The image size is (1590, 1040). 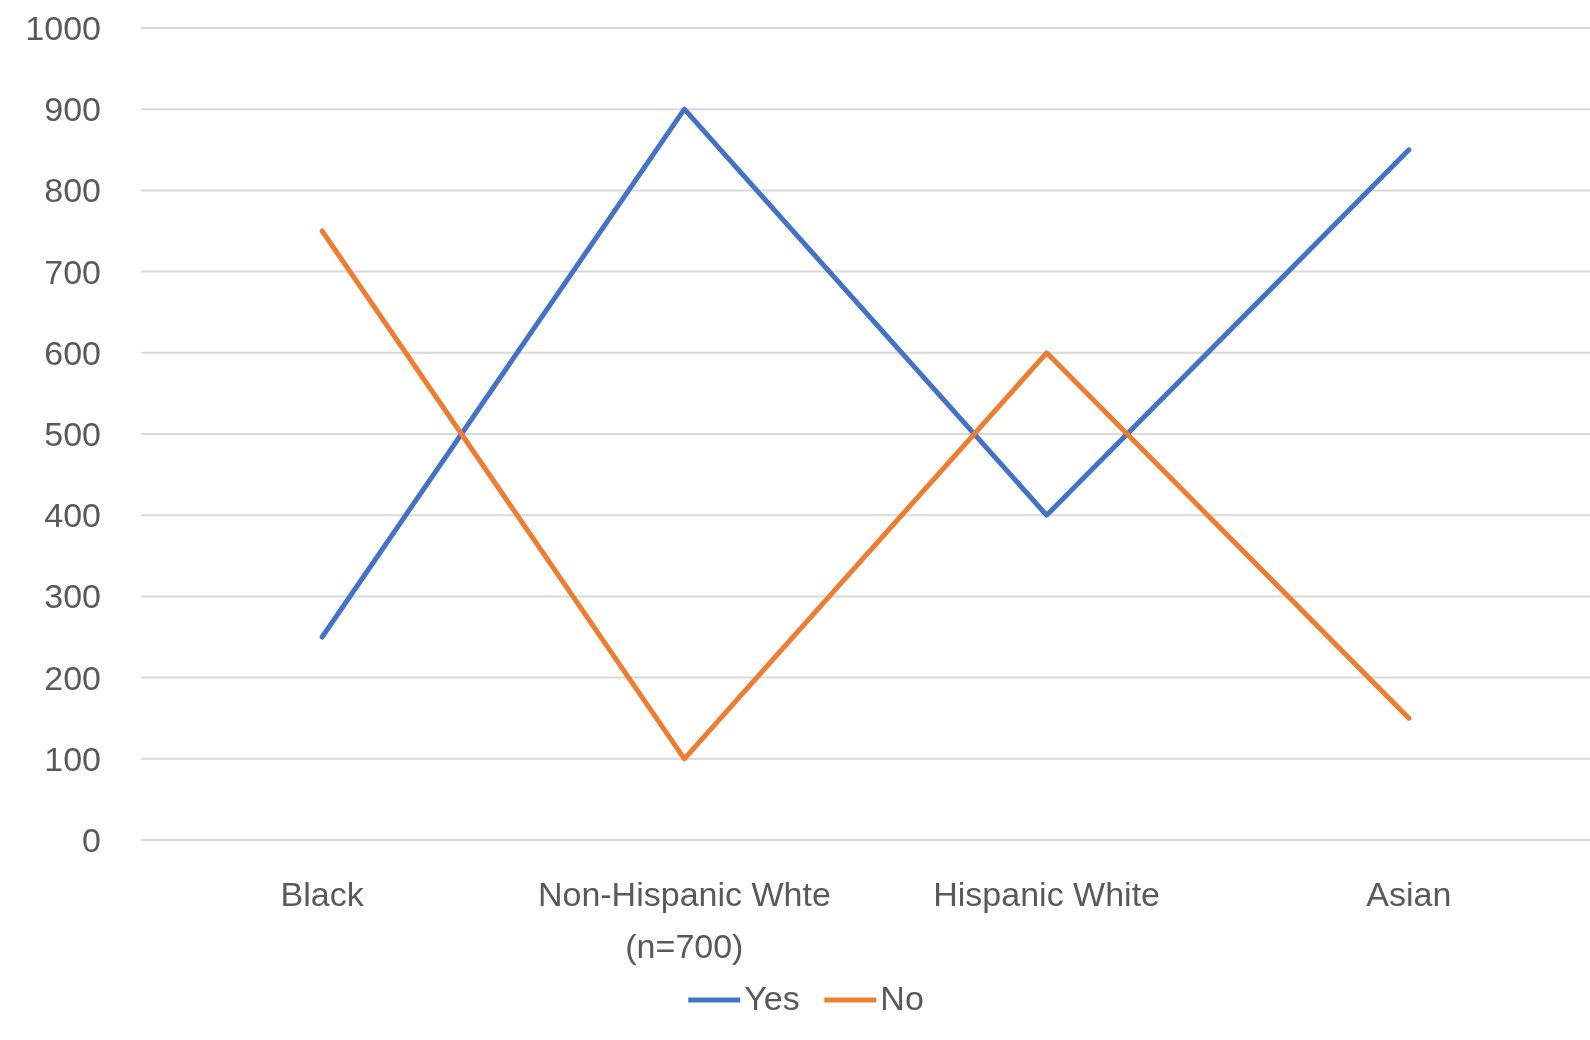 I want to click on y-tick-label: 800, so click(x=72, y=190).